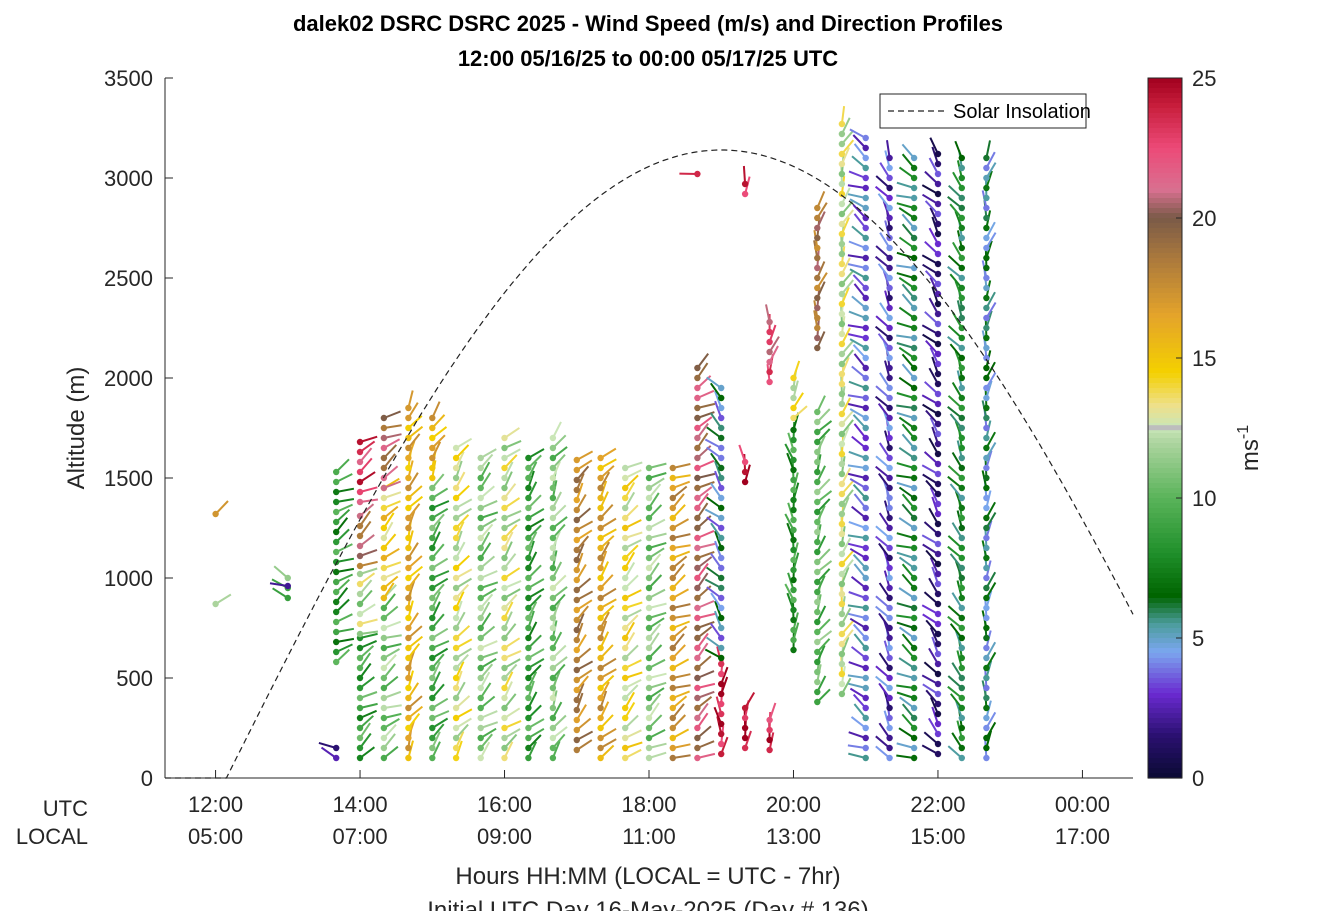 The width and height of the screenshot is (1343, 911). I want to click on x-tick-label-utc: 20:00, so click(793, 804).